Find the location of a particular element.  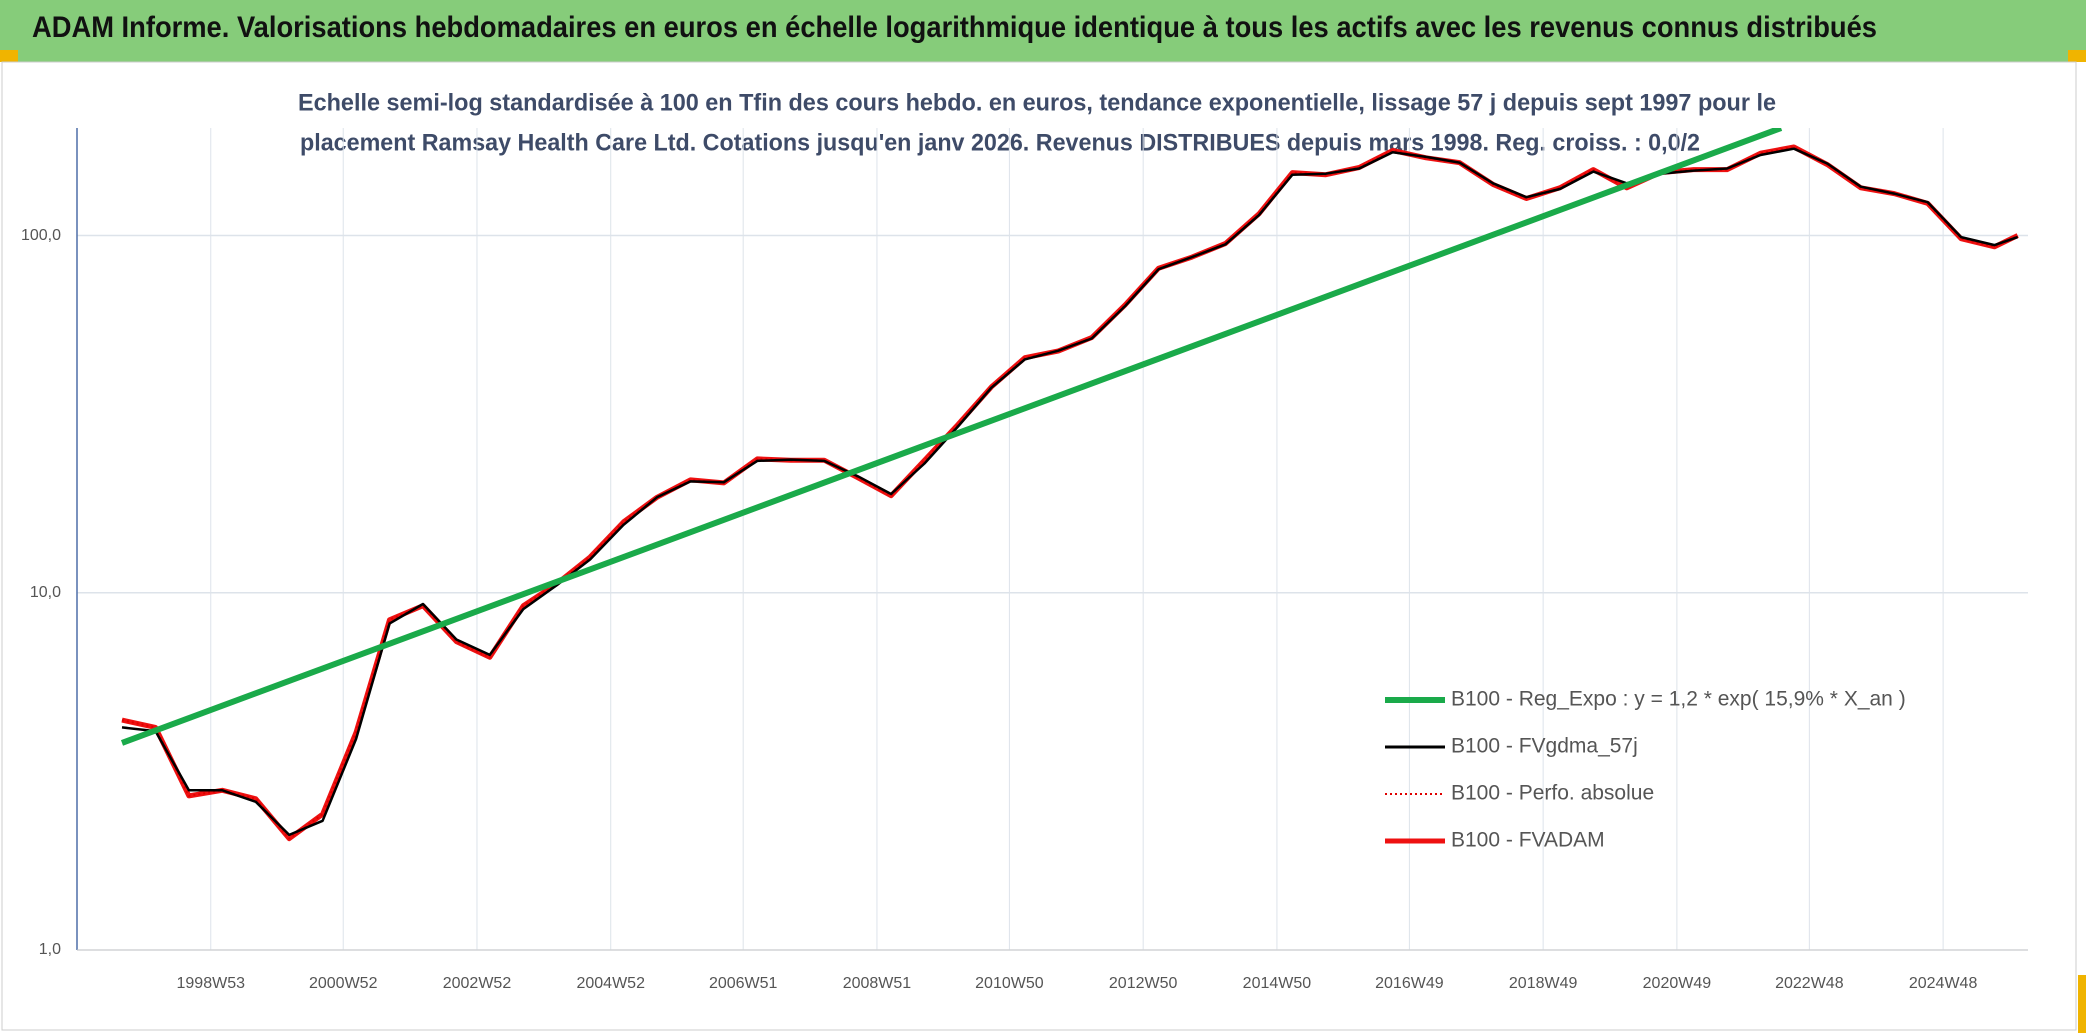

x-tick-label: 2010W50 is located at coordinates (1009, 983).